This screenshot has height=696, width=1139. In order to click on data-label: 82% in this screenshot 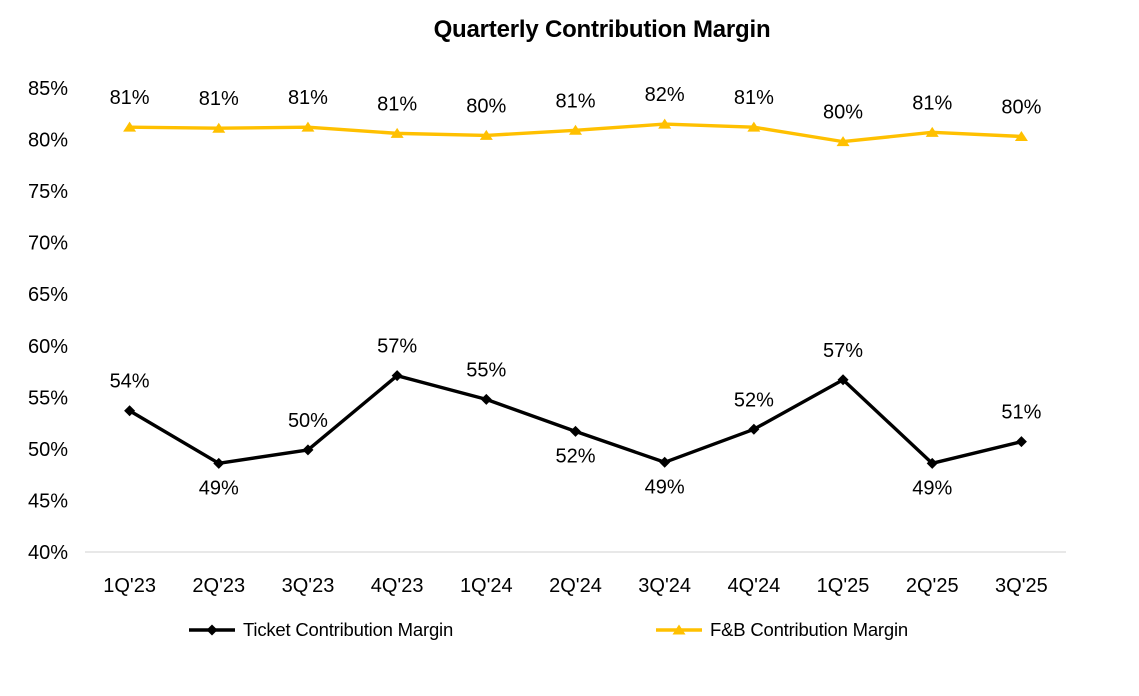, I will do `click(665, 95)`.